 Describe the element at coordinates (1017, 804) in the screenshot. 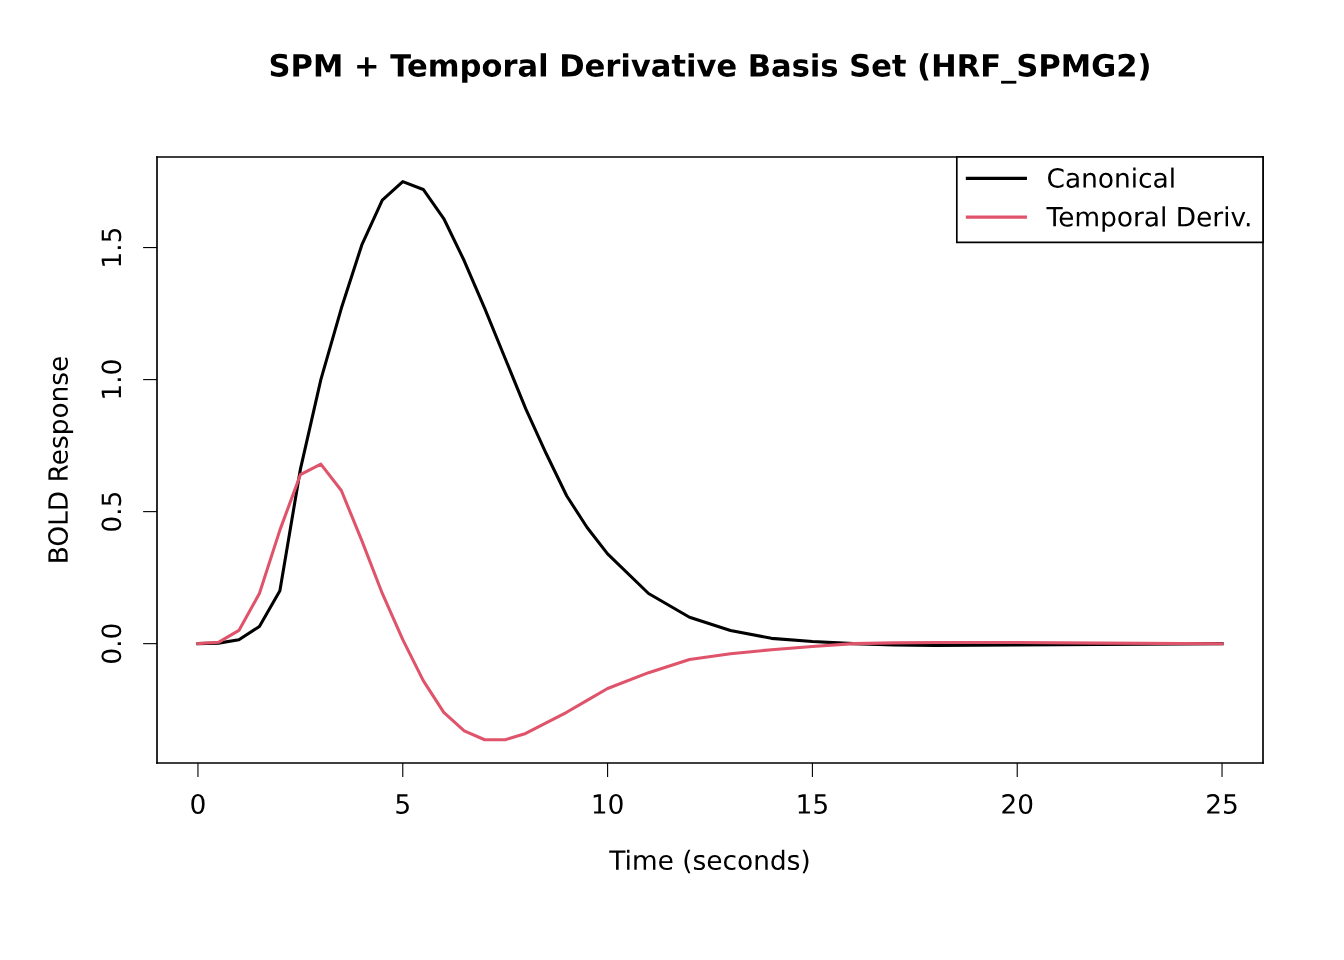

I see `x-tick-label: 20` at that location.